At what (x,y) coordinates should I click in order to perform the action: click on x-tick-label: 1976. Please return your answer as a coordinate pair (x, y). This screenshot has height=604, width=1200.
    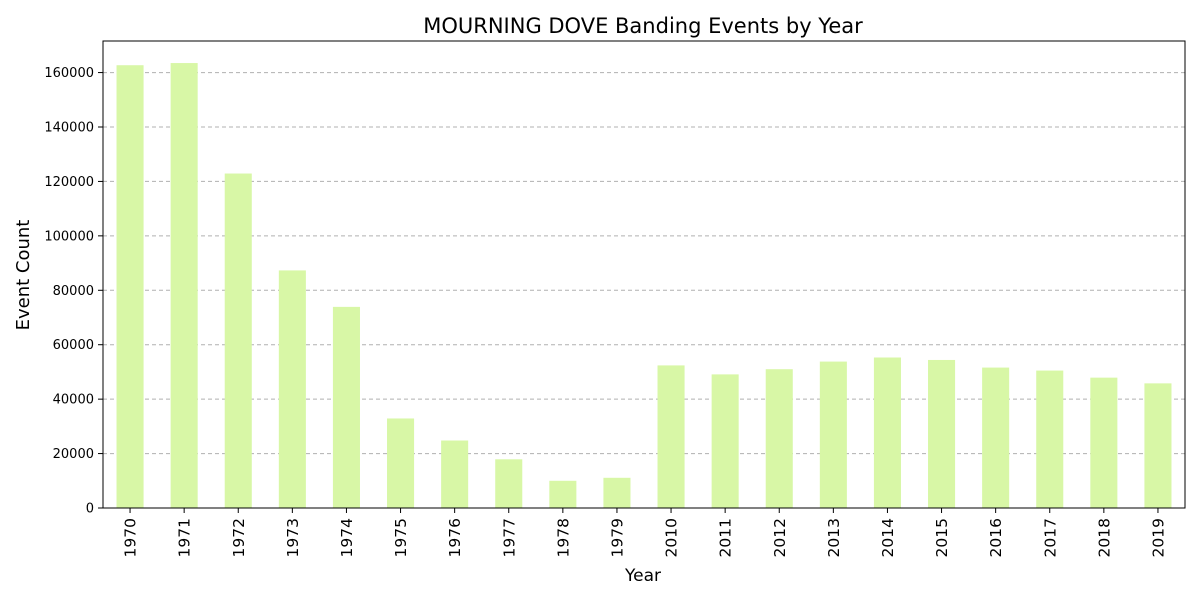
    Looking at the image, I should click on (455, 537).